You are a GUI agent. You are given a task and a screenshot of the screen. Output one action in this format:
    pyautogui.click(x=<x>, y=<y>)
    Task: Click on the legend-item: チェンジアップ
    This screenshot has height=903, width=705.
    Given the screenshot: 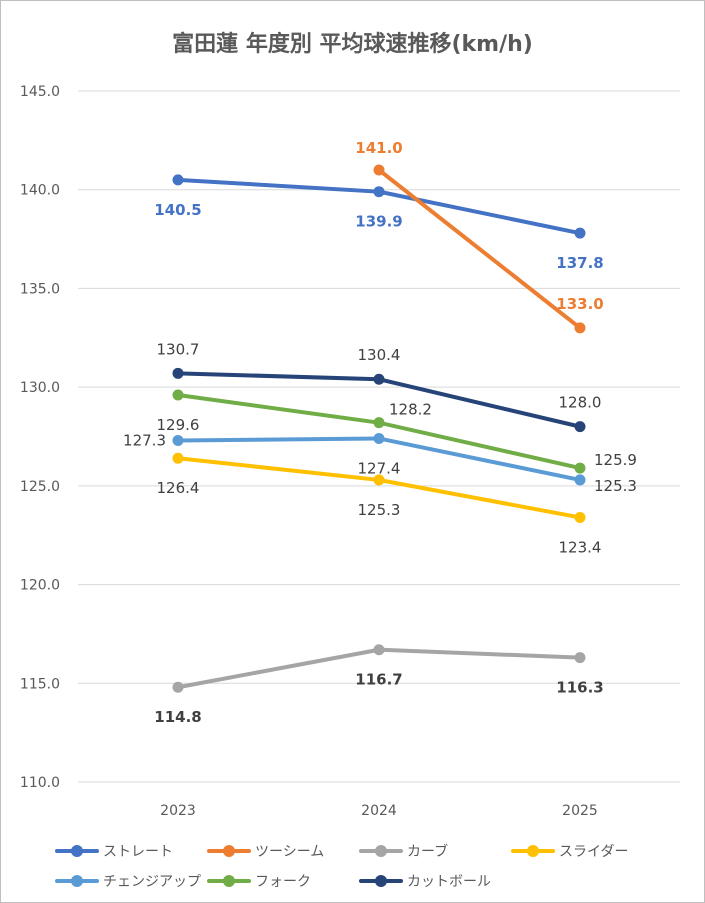 What is the action you would take?
    pyautogui.click(x=131, y=881)
    